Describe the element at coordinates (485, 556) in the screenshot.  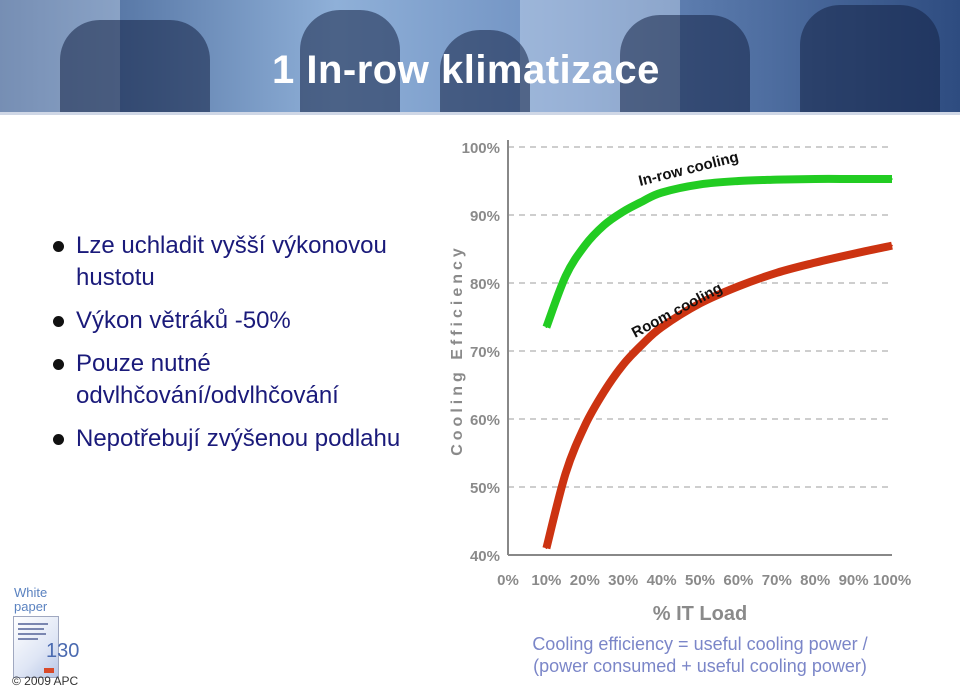
I see `y-tick-label: 40%` at that location.